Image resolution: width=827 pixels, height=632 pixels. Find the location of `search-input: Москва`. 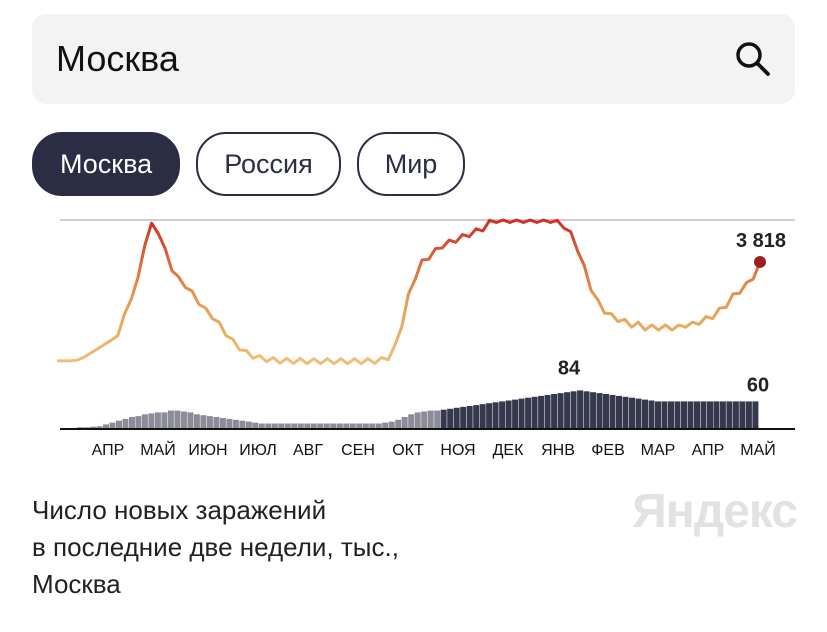

search-input: Москва is located at coordinates (117, 58).